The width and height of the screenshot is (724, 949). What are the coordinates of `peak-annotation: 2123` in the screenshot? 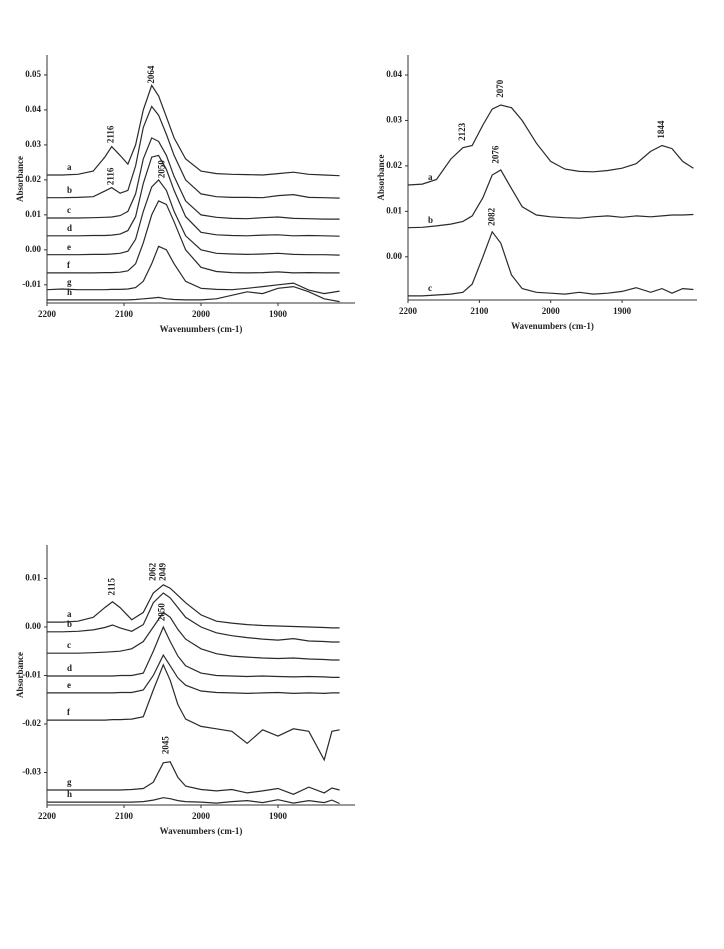 It's located at (462, 131).